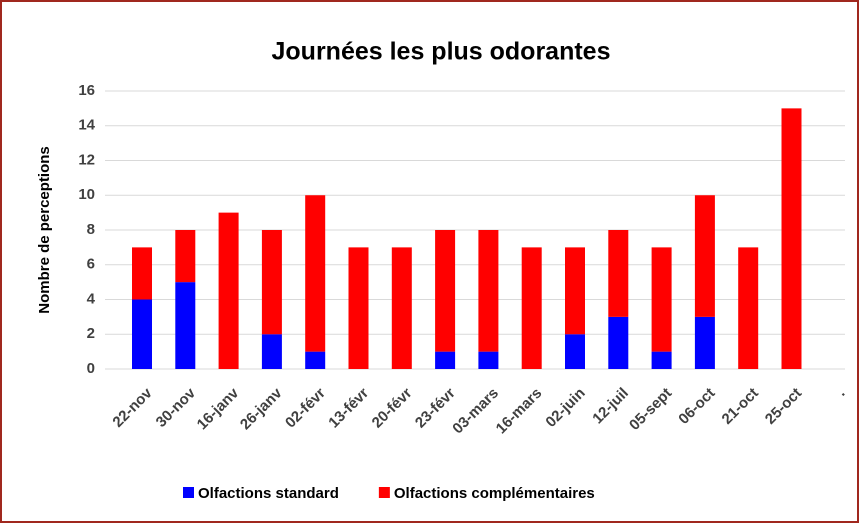 The width and height of the screenshot is (859, 523). I want to click on y-tick-label: 12, so click(86, 159).